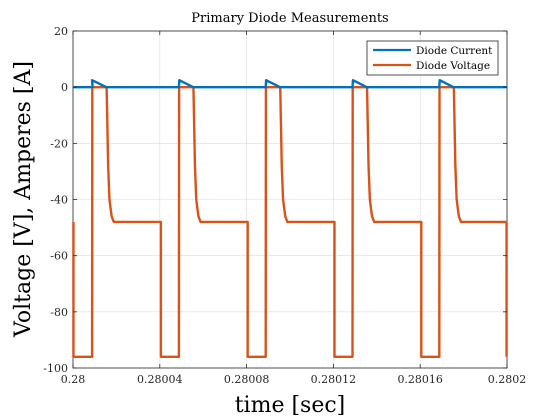 This screenshot has height=420, width=560. Describe the element at coordinates (454, 51) in the screenshot. I see `legend-label-diode-current: Diode Current` at that location.